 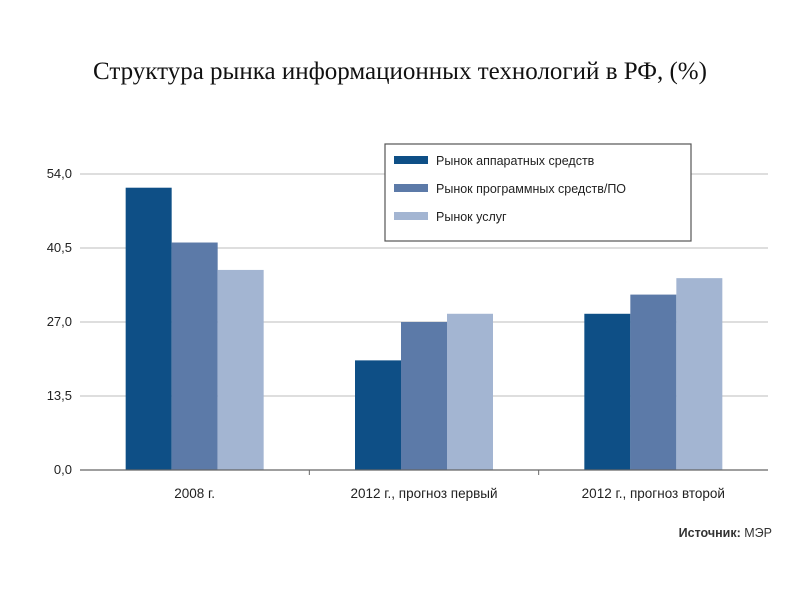 I want to click on legend-box, so click(x=538, y=192).